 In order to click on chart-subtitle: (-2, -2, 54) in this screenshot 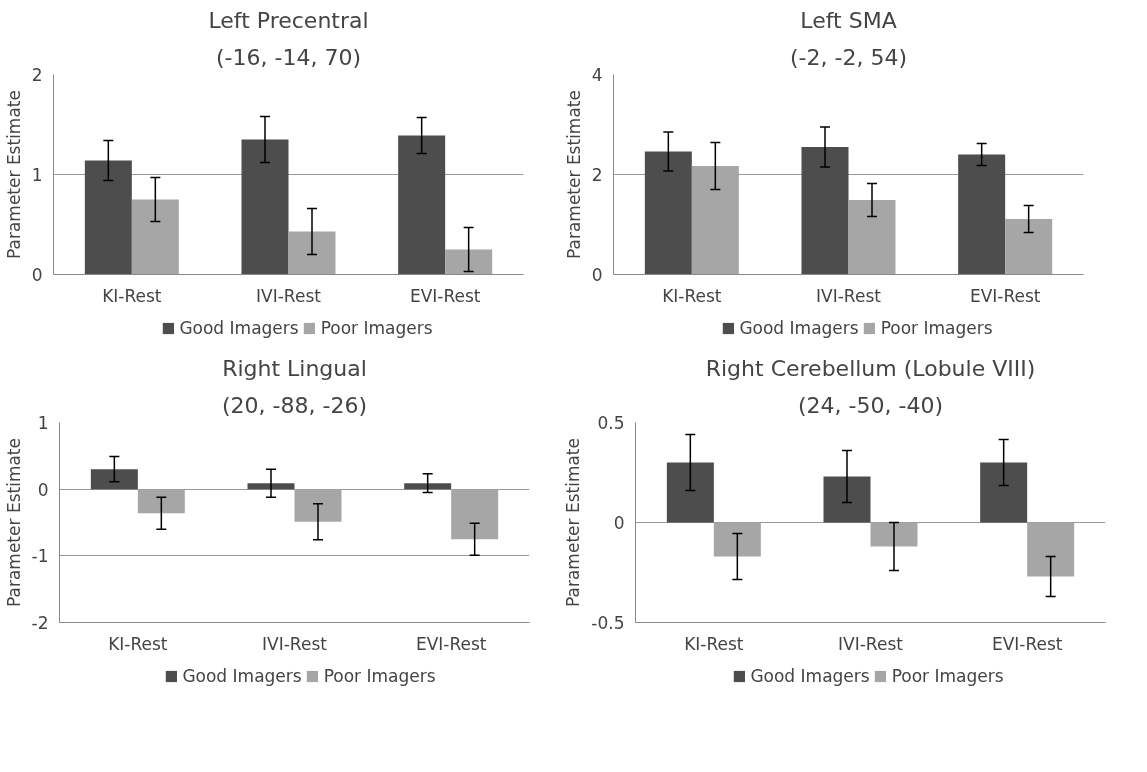, I will do `click(849, 57)`.